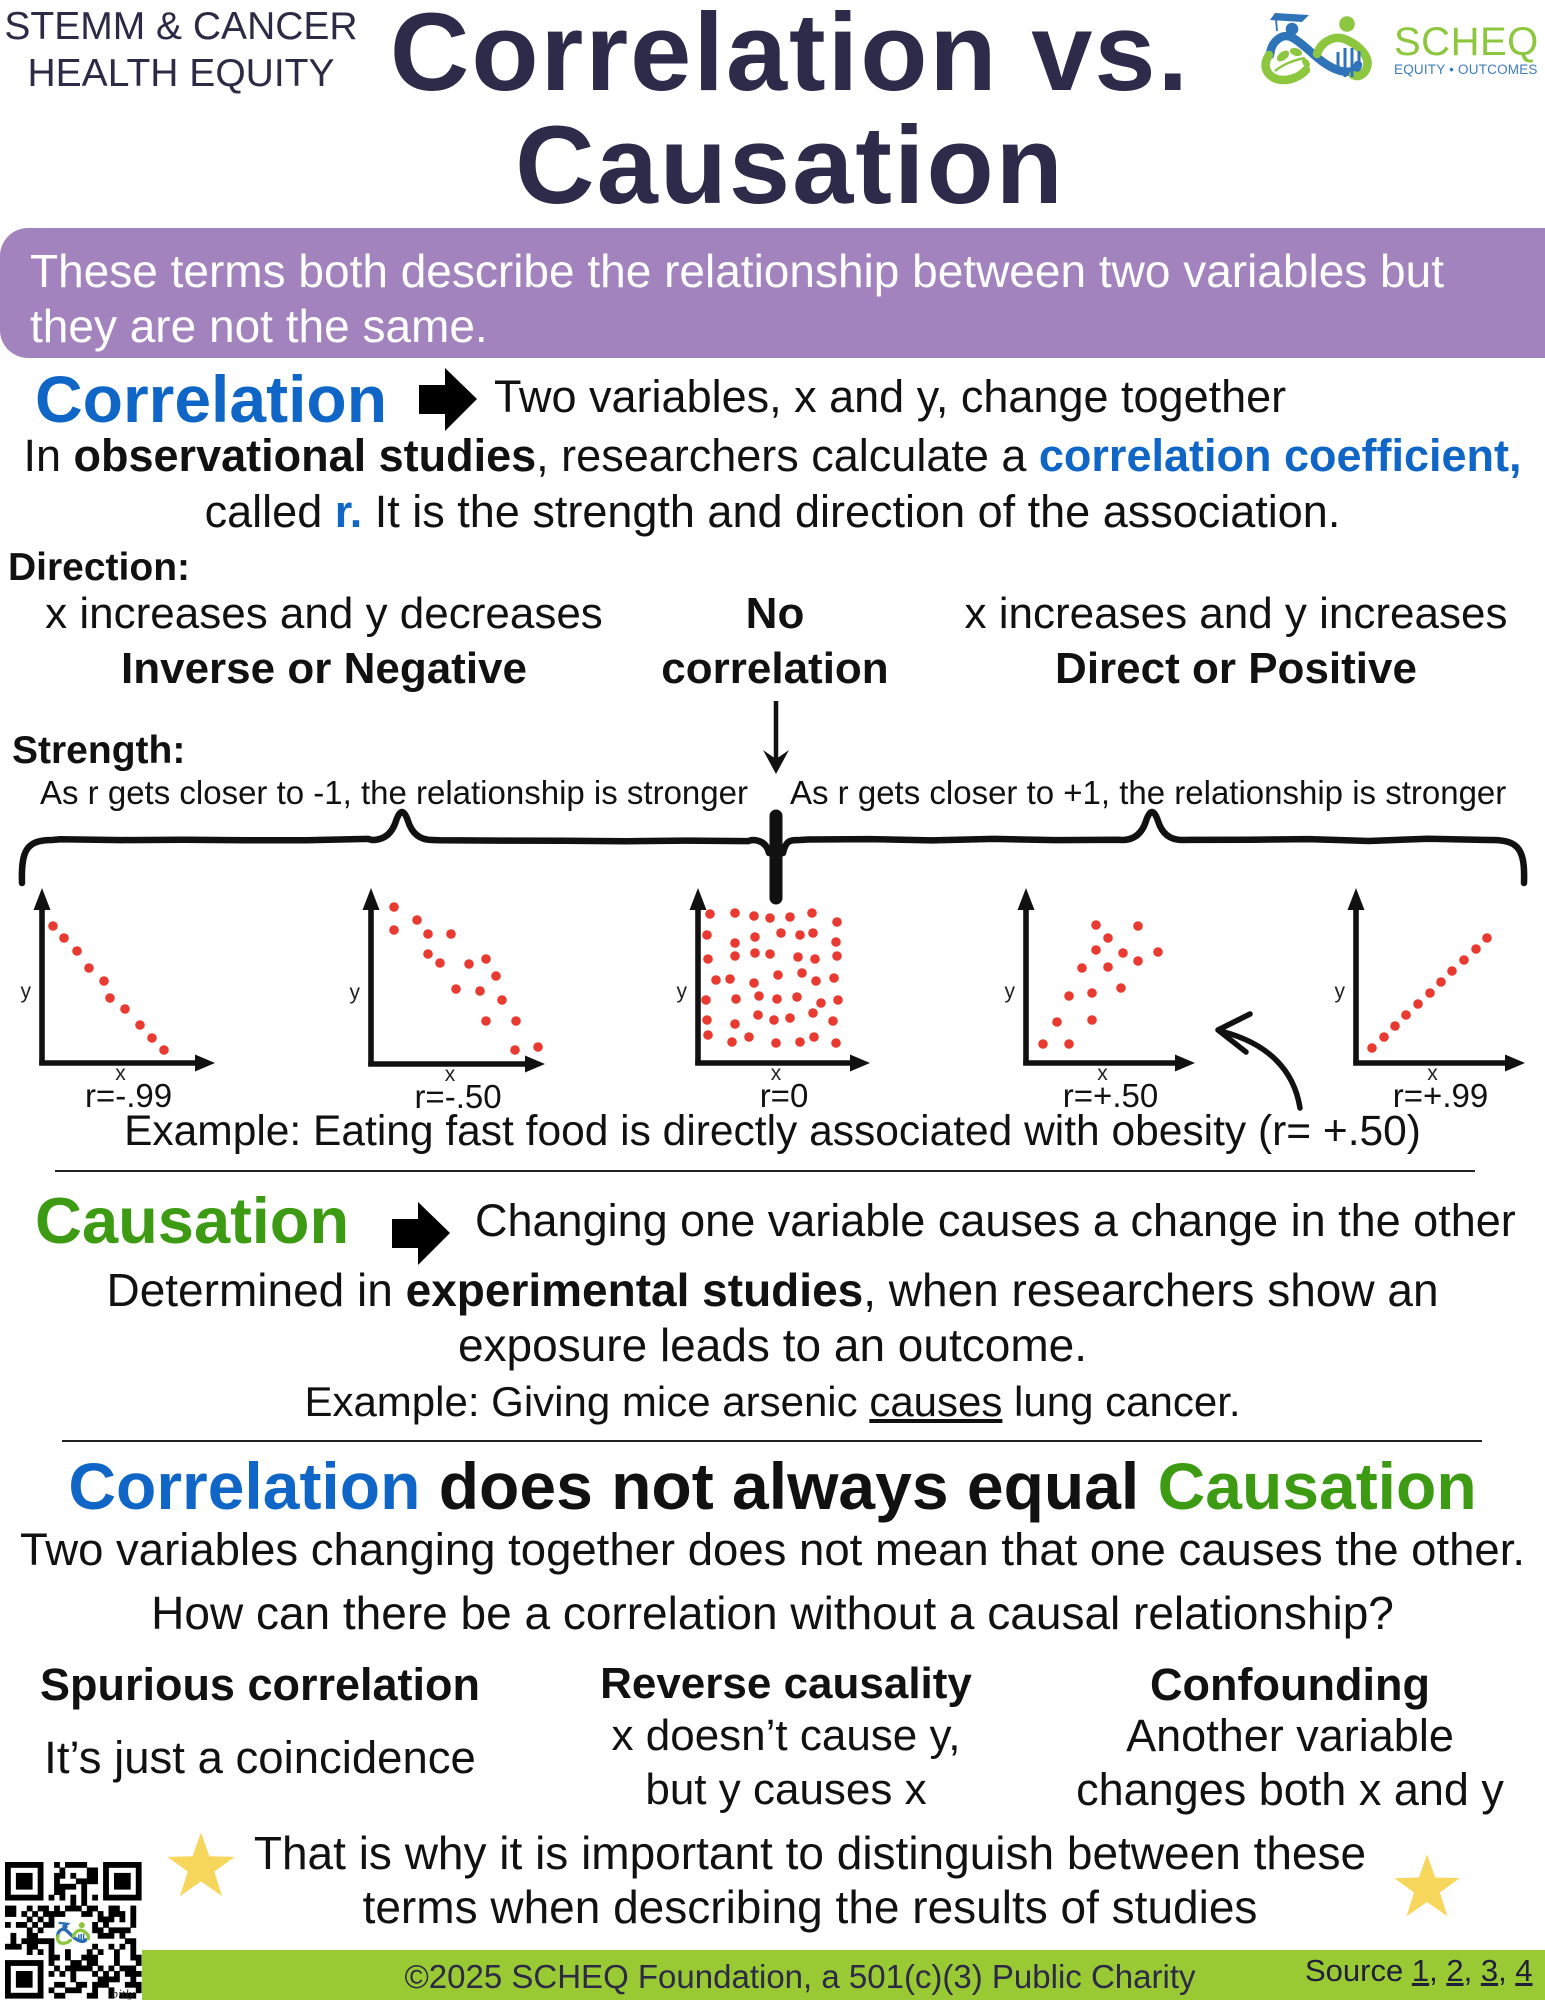 The image size is (1545, 2000). I want to click on svg-text: r=-.50, so click(457, 1096).